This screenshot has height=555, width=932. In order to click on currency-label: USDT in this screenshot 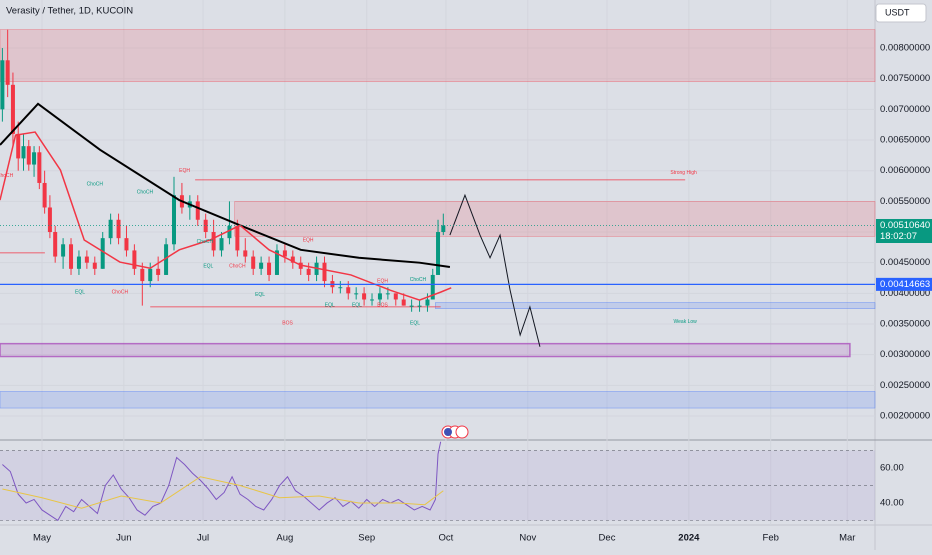, I will do `click(897, 12)`.